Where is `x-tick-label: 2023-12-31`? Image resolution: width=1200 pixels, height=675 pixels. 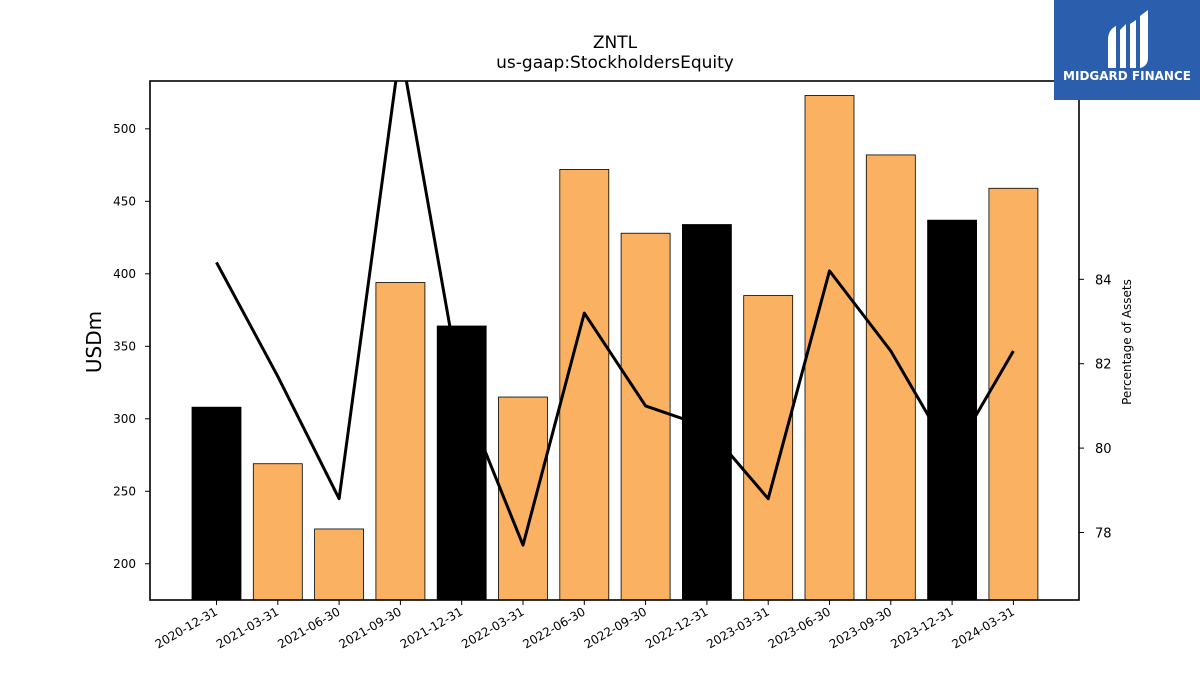
x-tick-label: 2023-12-31 is located at coordinates (921, 627).